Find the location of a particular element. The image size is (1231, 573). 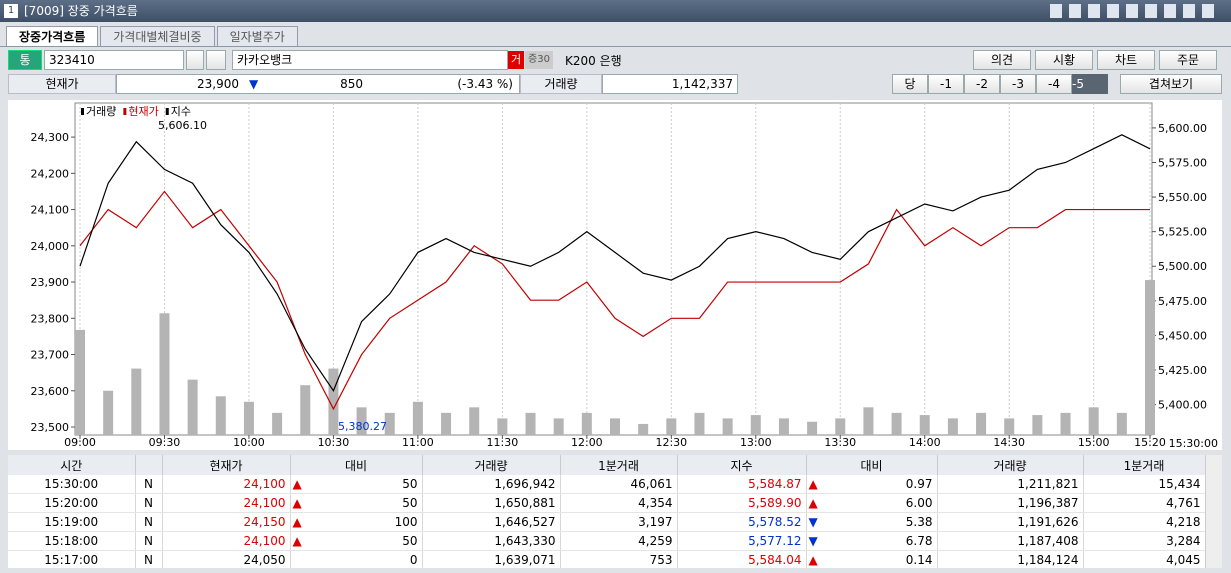

cell: 753 is located at coordinates (619, 559).